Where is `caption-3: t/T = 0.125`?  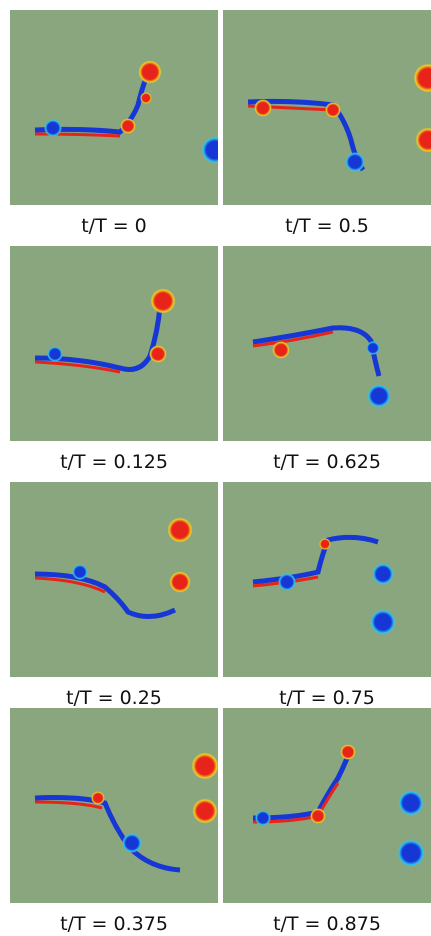
caption-3: t/T = 0.125 is located at coordinates (114, 462).